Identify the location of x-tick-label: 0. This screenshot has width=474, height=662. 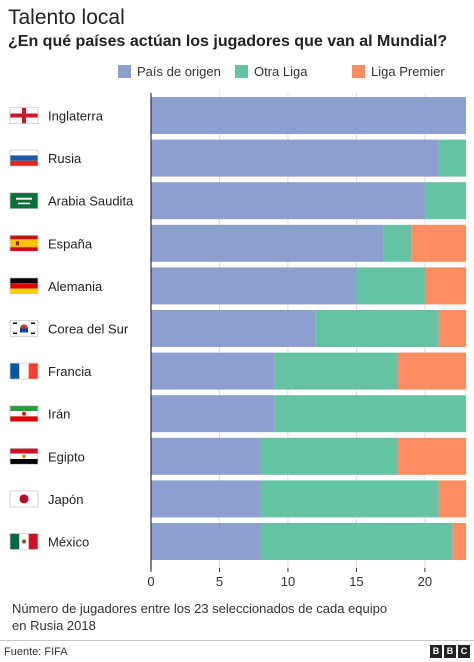
(150, 581).